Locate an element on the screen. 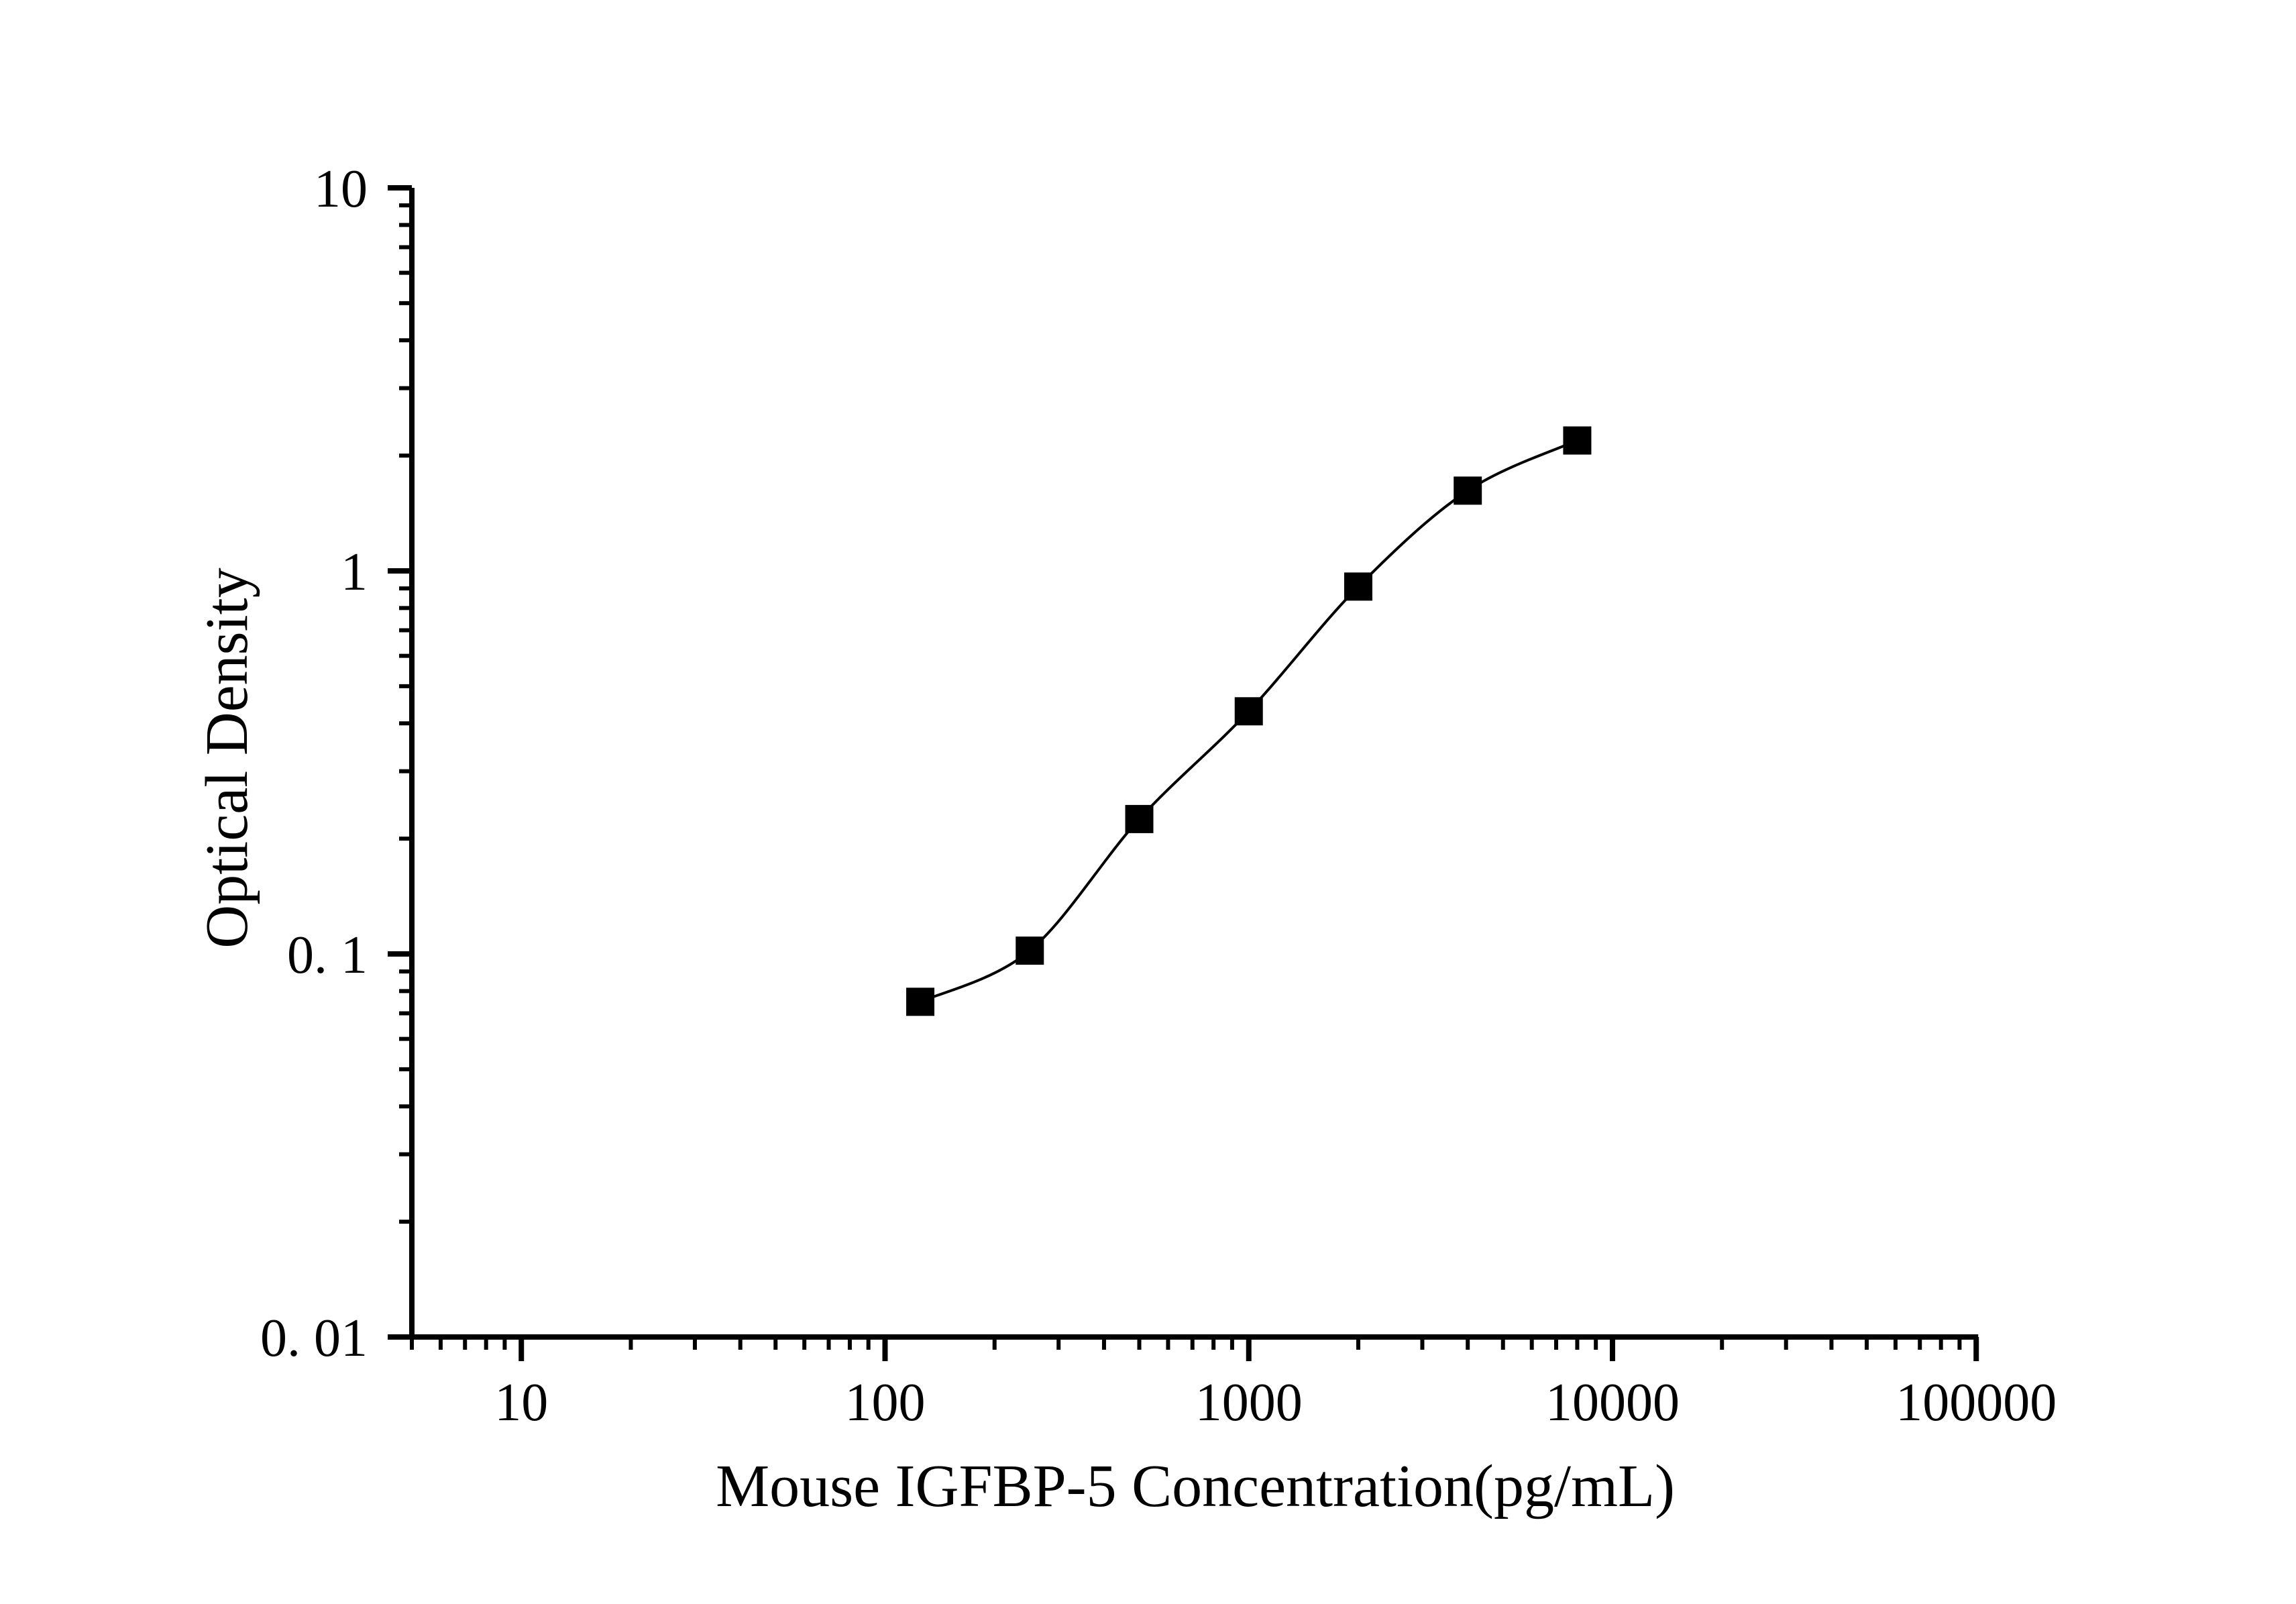 The width and height of the screenshot is (2296, 1604). x-tick-label-100000: 100000 is located at coordinates (1977, 1402).